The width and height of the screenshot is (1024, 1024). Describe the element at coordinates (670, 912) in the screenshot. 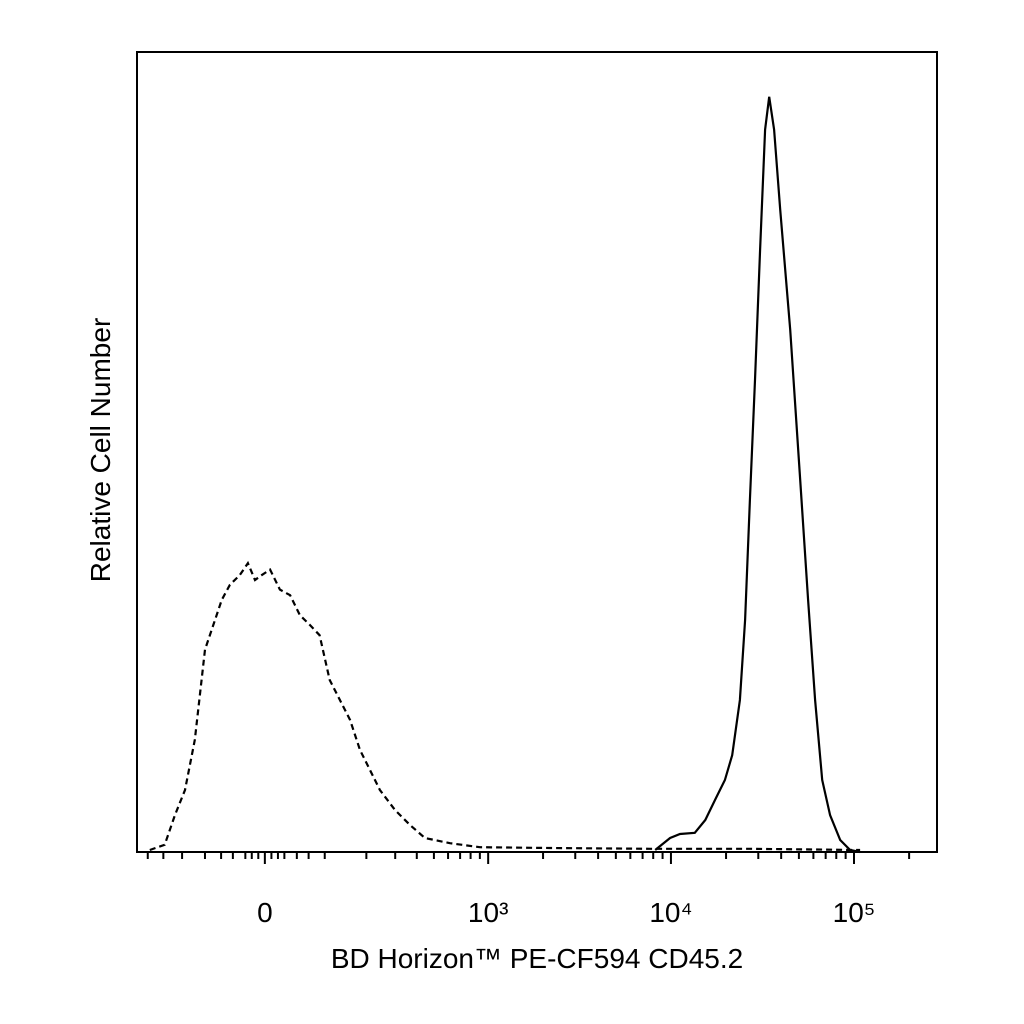

I see `x-tick-label: 10⁴` at that location.